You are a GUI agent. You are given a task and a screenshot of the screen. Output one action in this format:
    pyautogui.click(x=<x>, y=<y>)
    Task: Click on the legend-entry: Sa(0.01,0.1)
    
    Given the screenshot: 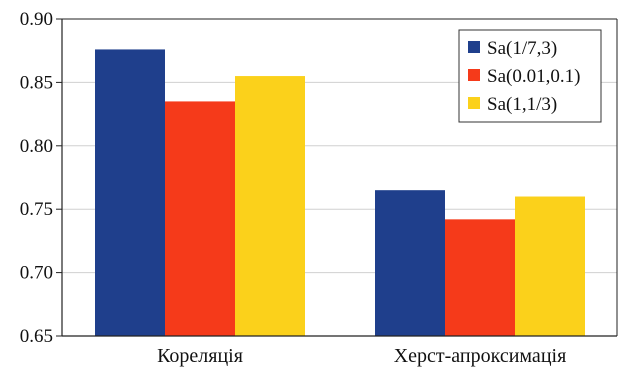 What is the action you would take?
    pyautogui.click(x=533, y=76)
    